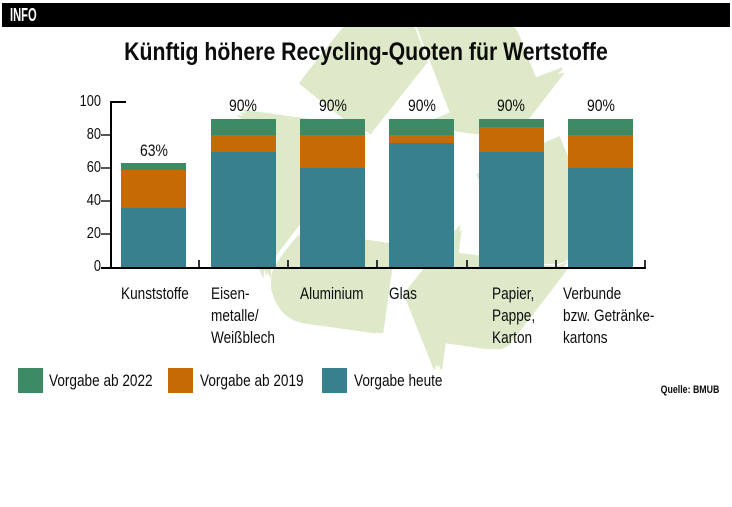 This screenshot has width=732, height=507. What do you see at coordinates (242, 315) in the screenshot?
I see `category-label: Eisen-metalle/Weißblech` at bounding box center [242, 315].